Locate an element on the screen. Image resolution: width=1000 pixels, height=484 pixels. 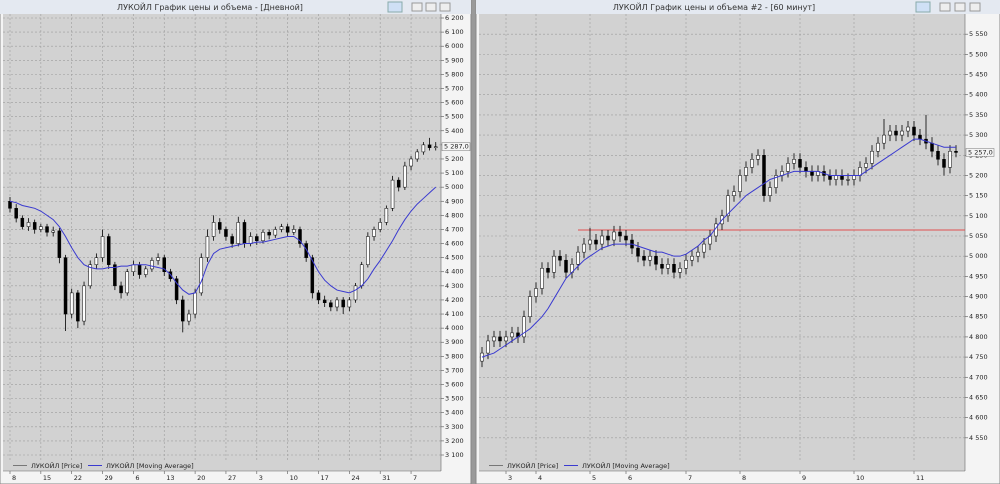
y-tick-label: 5 000 is located at coordinates (978, 256).